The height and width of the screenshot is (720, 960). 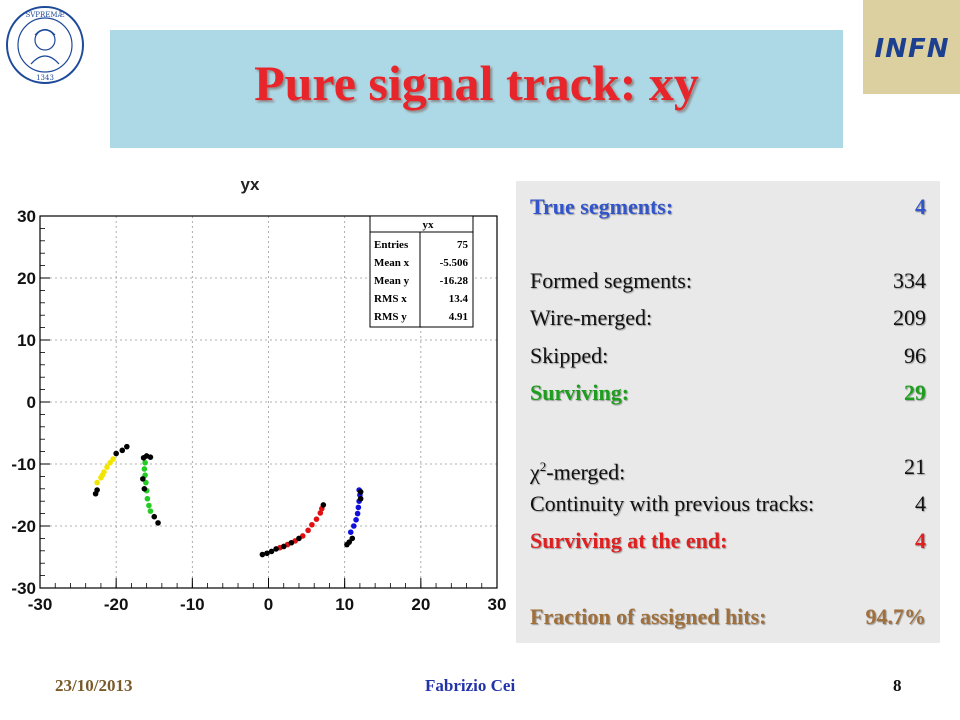 I want to click on title-band, so click(x=476, y=89).